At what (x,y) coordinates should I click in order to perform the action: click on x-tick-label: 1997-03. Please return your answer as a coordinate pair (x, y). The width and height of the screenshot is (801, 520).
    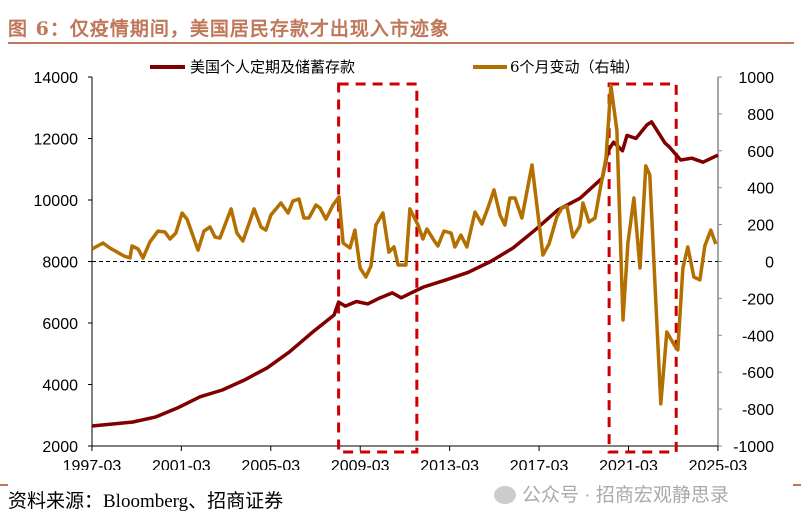
    Looking at the image, I should click on (92, 464).